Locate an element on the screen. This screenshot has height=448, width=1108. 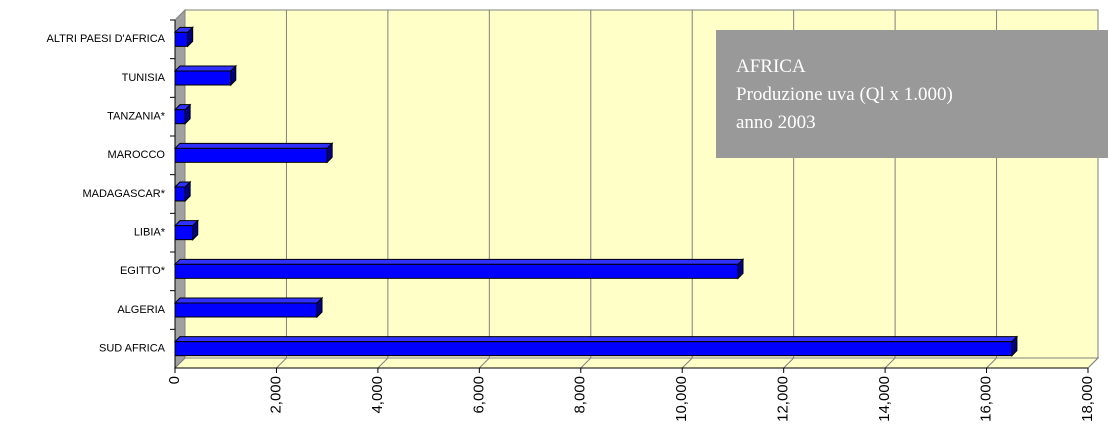
y-tick-label: ALTRI PAESI D'AFRICA is located at coordinates (106, 39).